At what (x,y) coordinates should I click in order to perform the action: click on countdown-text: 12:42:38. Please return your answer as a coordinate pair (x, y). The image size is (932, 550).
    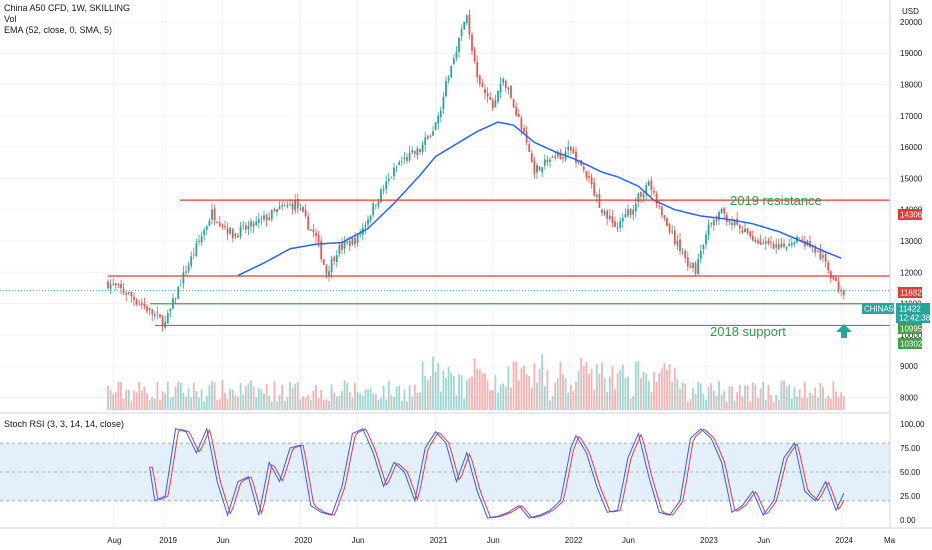
    Looking at the image, I should click on (915, 318).